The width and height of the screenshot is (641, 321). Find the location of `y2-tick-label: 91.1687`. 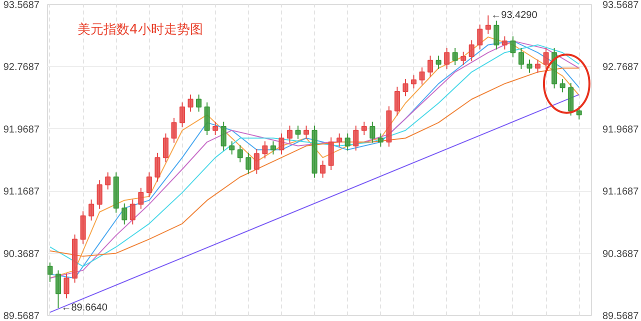

y2-tick-label: 91.1687 is located at coordinates (621, 192).